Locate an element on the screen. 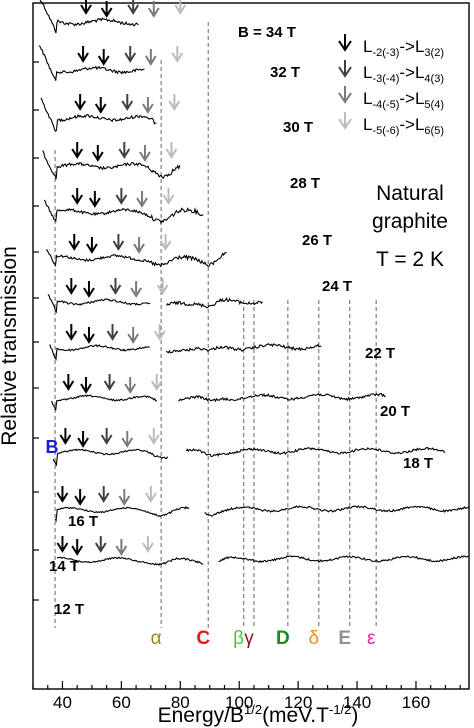 The image size is (474, 728). field-label-22T: 22 T is located at coordinates (380, 353).